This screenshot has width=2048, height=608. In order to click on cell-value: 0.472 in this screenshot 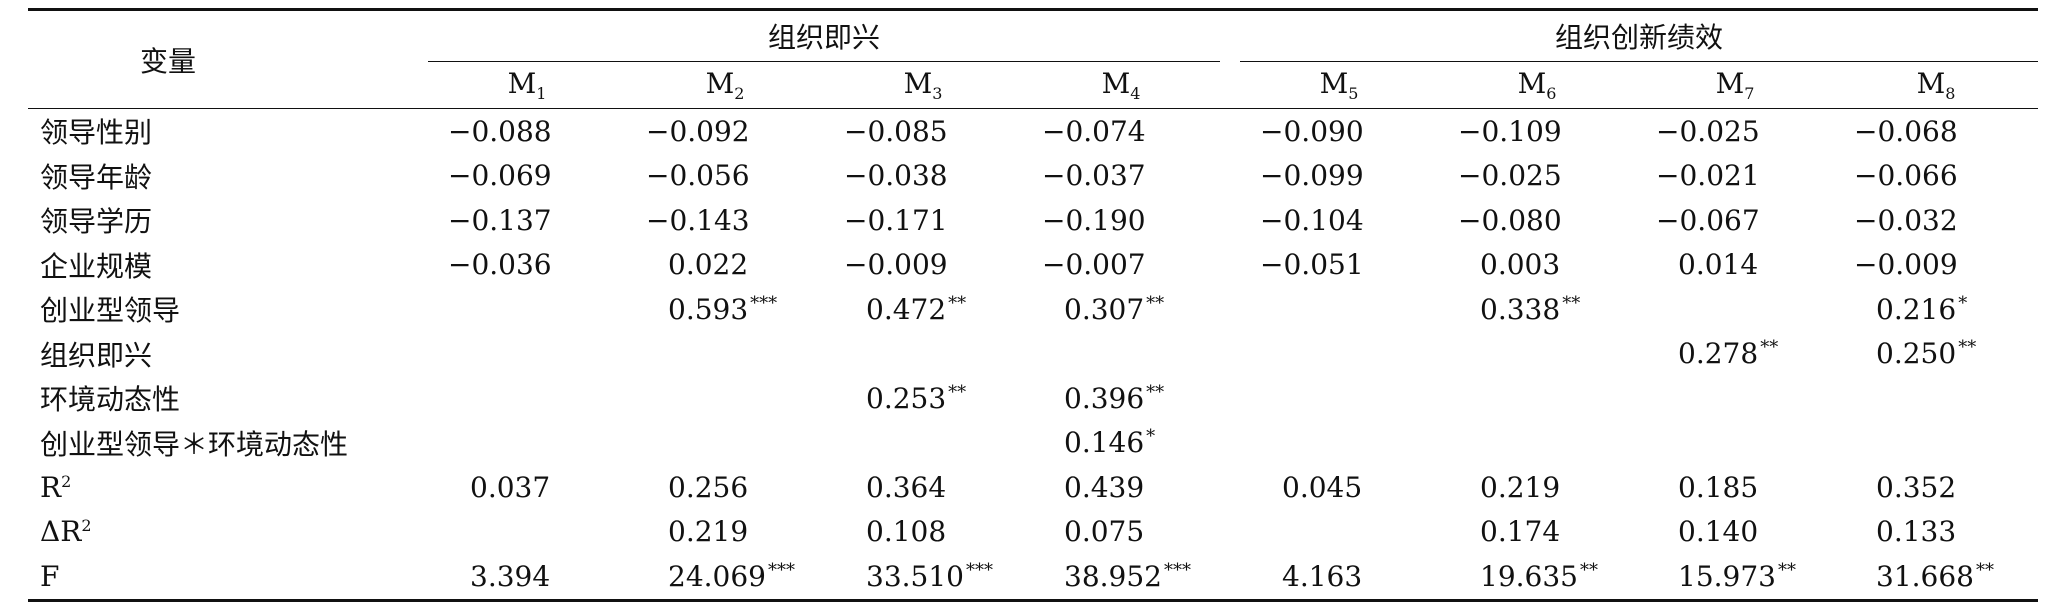, I will do `click(906, 309)`.